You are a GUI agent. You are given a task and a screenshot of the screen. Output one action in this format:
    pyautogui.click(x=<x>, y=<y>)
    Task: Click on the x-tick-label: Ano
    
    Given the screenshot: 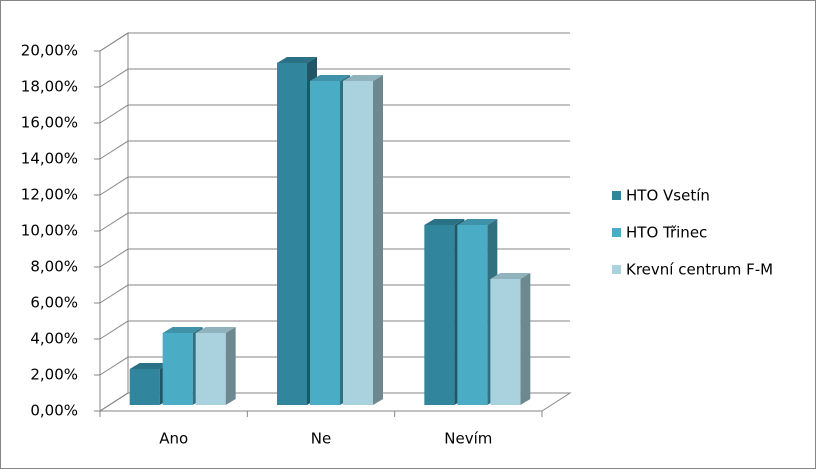 What is the action you would take?
    pyautogui.click(x=173, y=439)
    